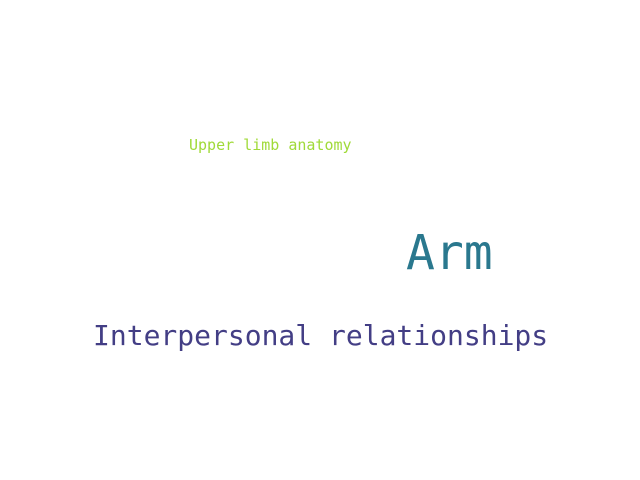 The image size is (640, 480). What do you see at coordinates (321, 335) in the screenshot?
I see `word-interpersonal-relationships: Interpersonal relationships` at bounding box center [321, 335].